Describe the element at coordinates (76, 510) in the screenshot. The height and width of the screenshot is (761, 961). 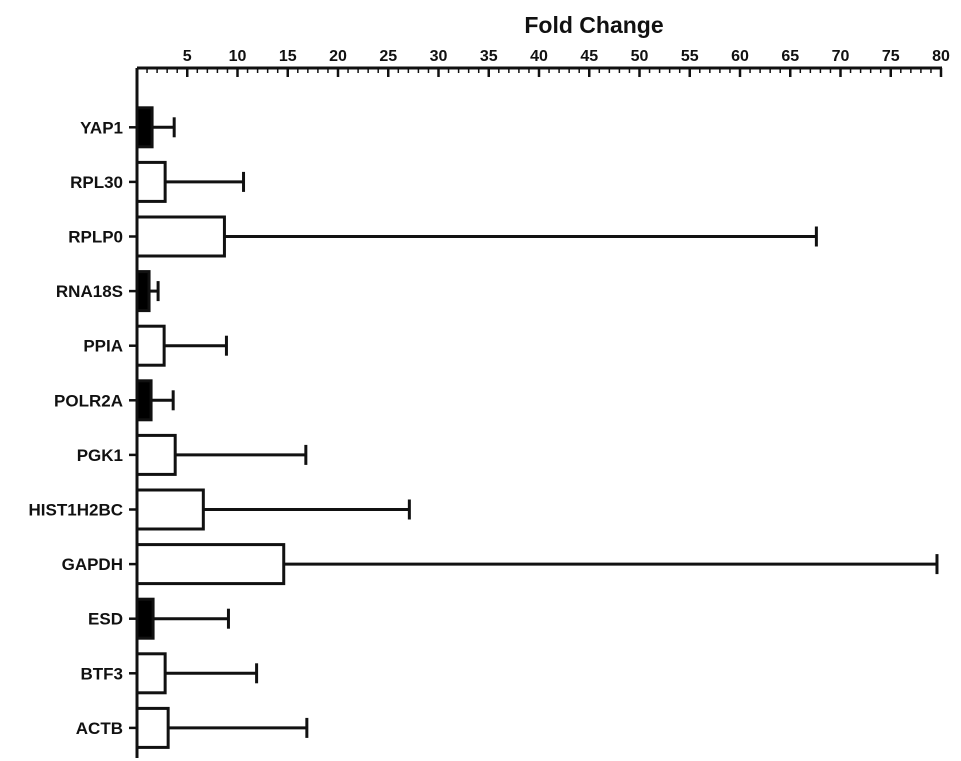
I see `category-label: HIST1H2BC` at that location.